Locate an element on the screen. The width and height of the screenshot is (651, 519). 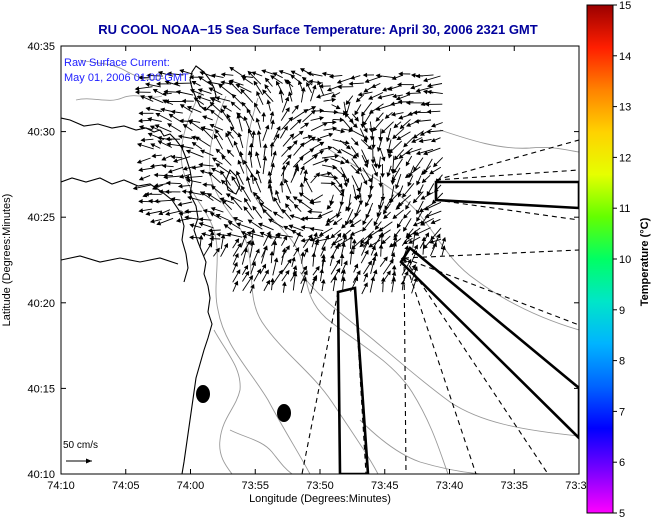
colorbar-ticks: 5 6 7 8 9 10 11 12 13 14 15 is located at coordinates (622, 259).